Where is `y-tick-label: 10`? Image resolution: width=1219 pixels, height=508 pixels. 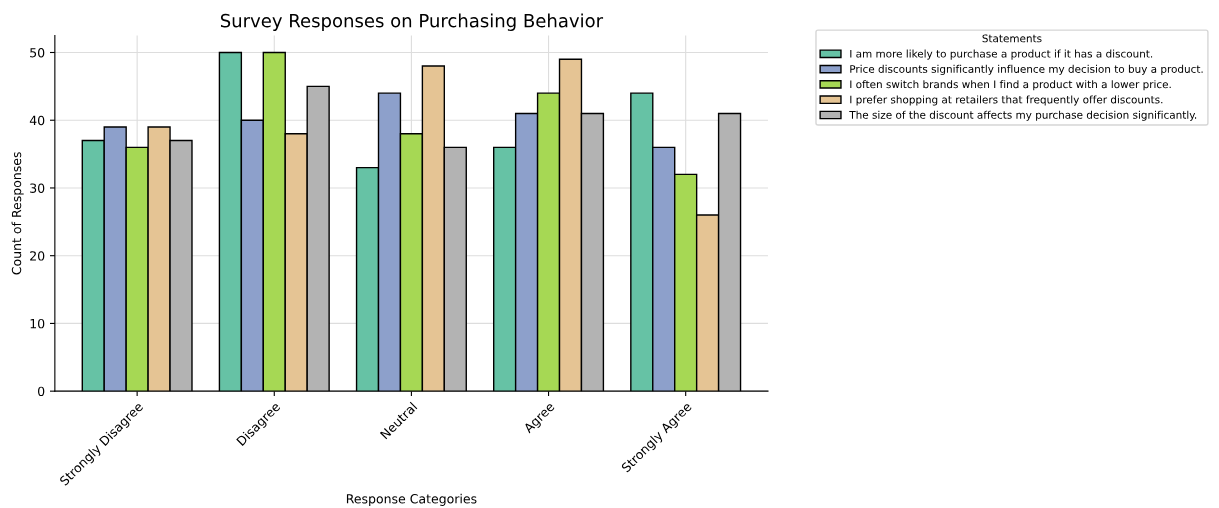
y-tick-label: 10 is located at coordinates (37, 323).